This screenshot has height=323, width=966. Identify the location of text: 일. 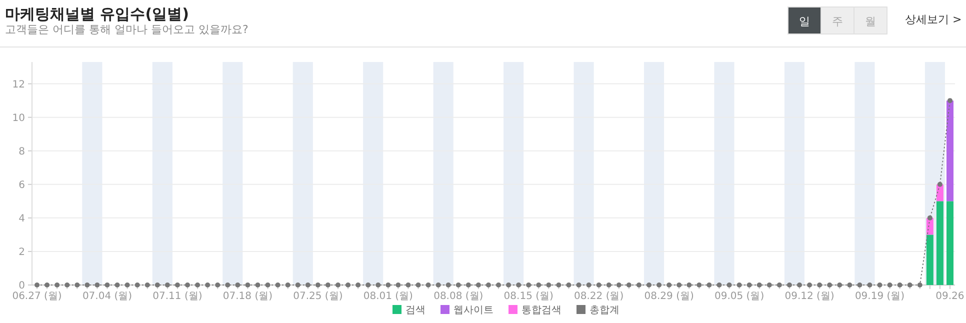
(804, 21).